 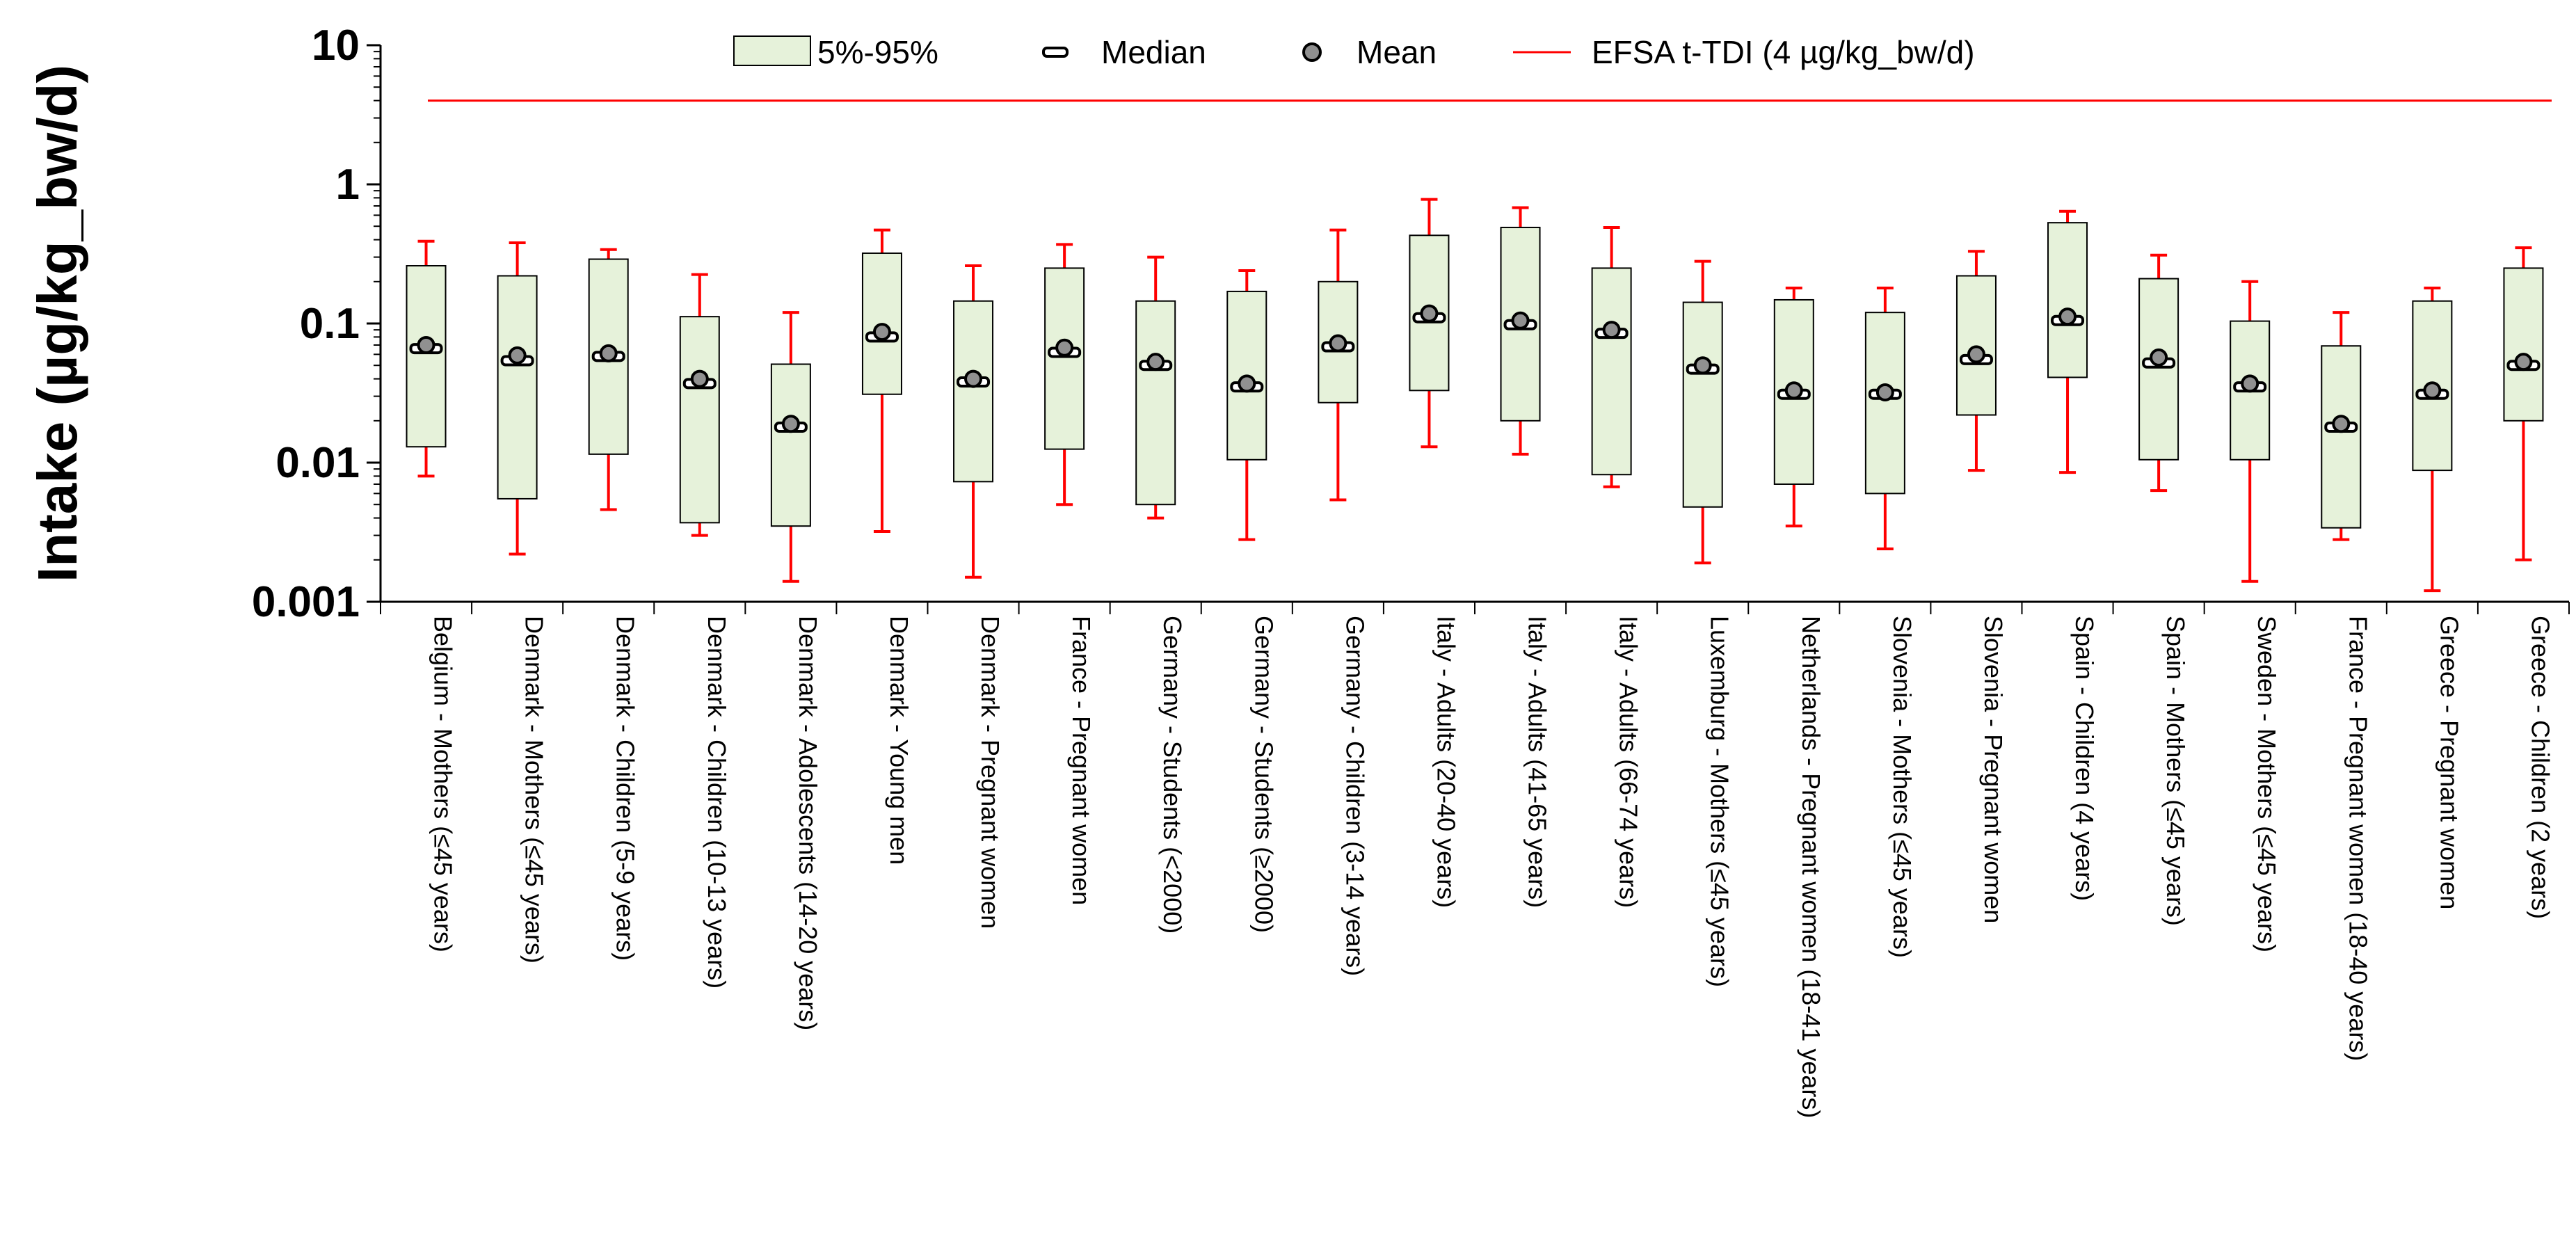 I want to click on y-tick-label: 1, so click(x=348, y=185).